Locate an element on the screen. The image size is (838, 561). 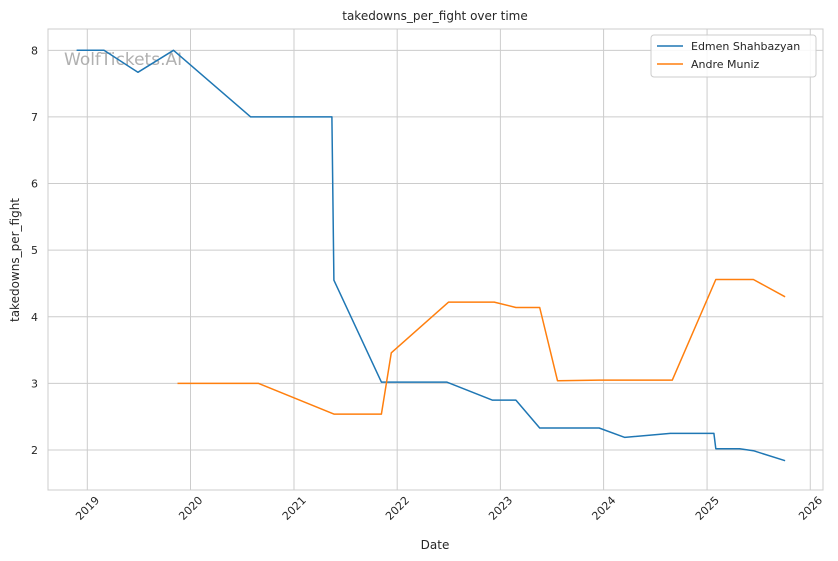
legend-label-andre-muniz: Andre Muniz is located at coordinates (725, 64).